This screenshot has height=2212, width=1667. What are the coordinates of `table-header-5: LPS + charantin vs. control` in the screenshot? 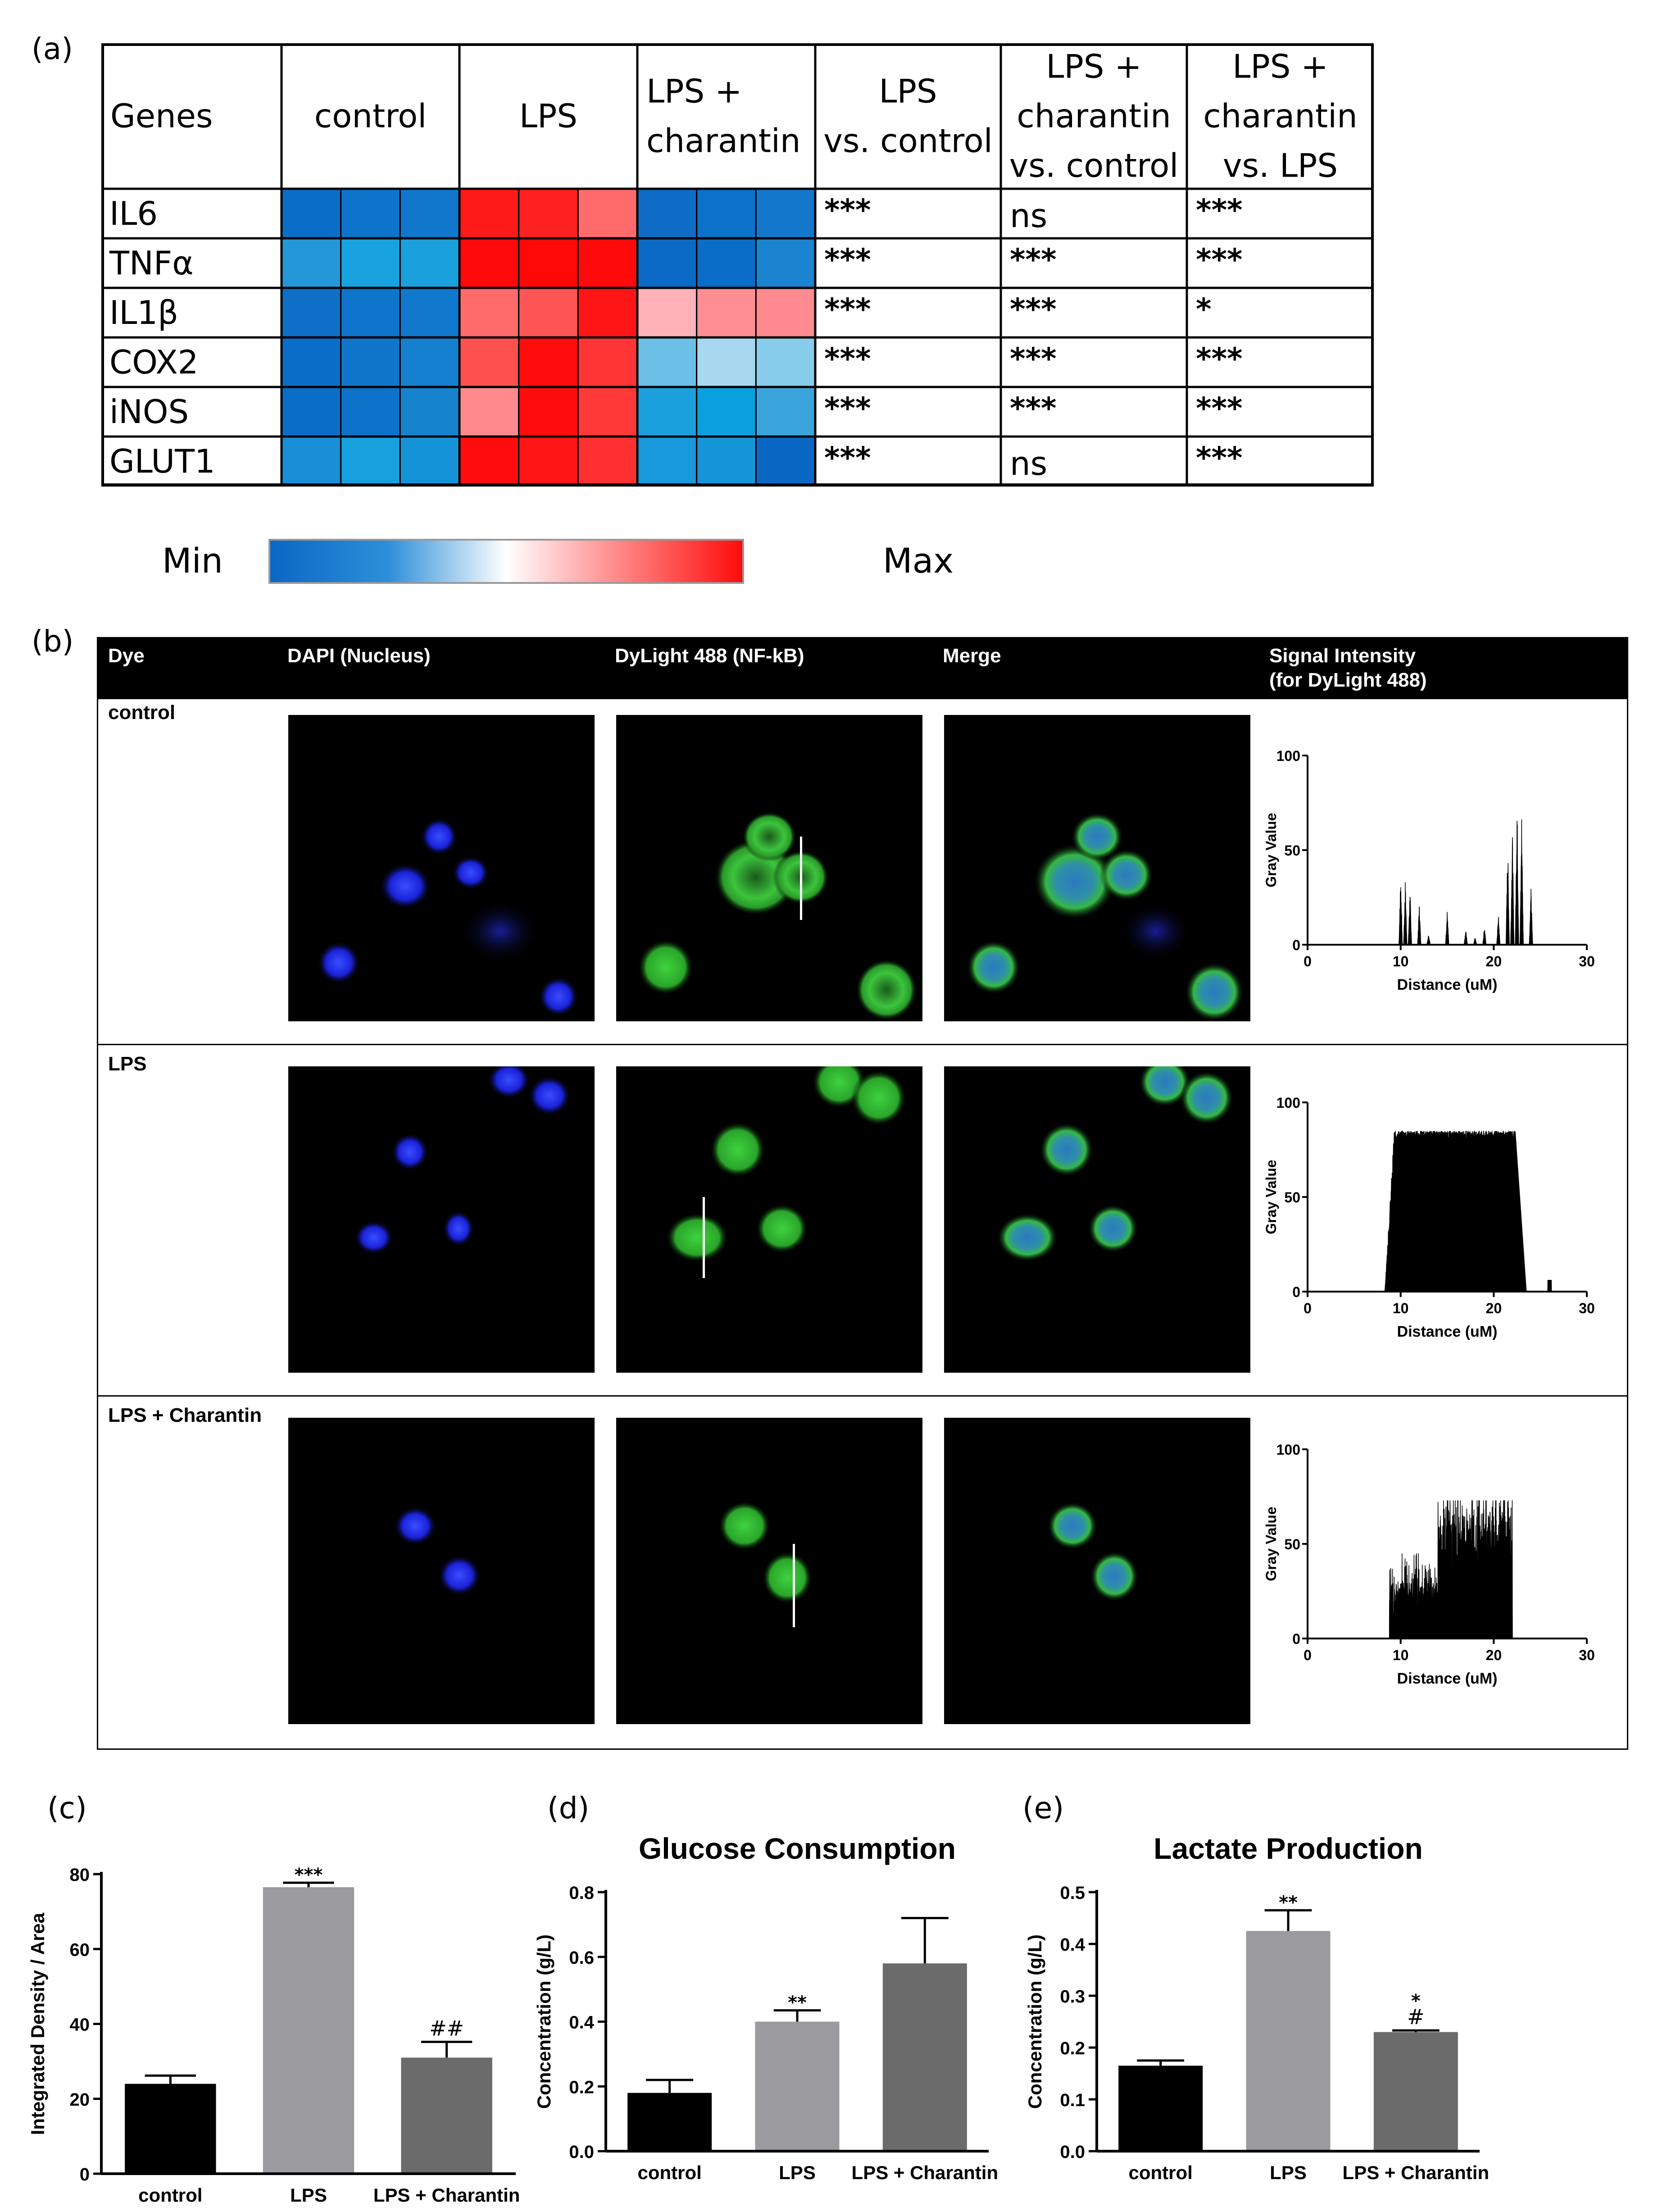 It's located at (1093, 116).